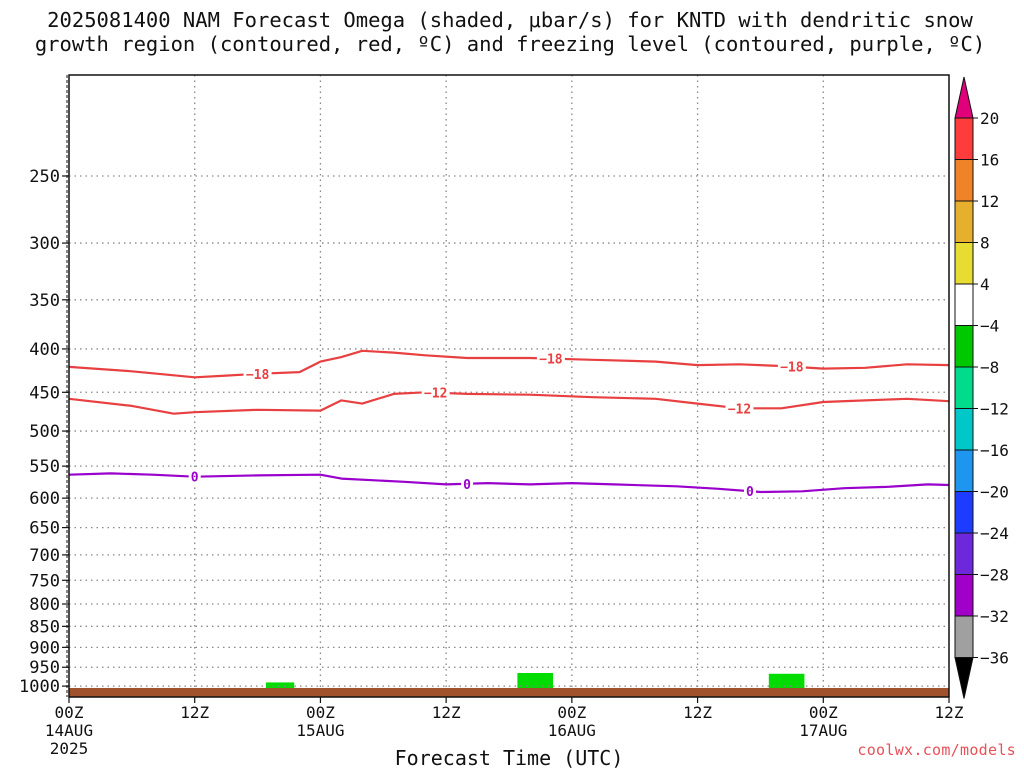 Image resolution: width=1024 pixels, height=768 pixels. What do you see at coordinates (44, 499) in the screenshot?
I see `y-tick-label: 600` at bounding box center [44, 499].